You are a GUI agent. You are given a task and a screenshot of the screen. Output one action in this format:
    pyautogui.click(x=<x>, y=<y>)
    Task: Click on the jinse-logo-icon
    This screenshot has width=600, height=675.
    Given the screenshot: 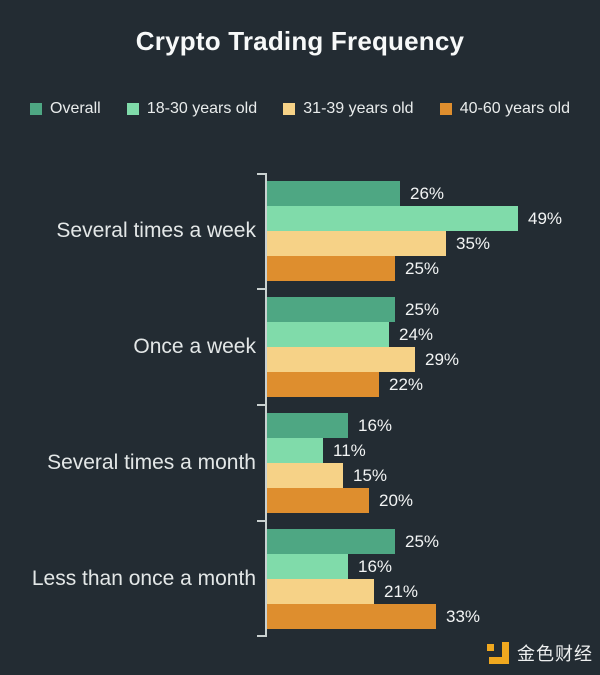 What is the action you would take?
    pyautogui.click(x=498, y=653)
    